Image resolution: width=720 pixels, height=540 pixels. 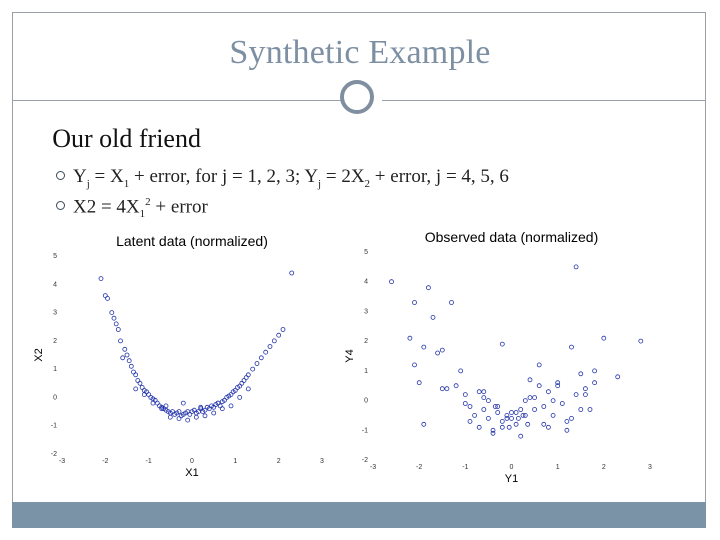 I want to click on slide-heading: Our old friend, so click(x=116, y=138).